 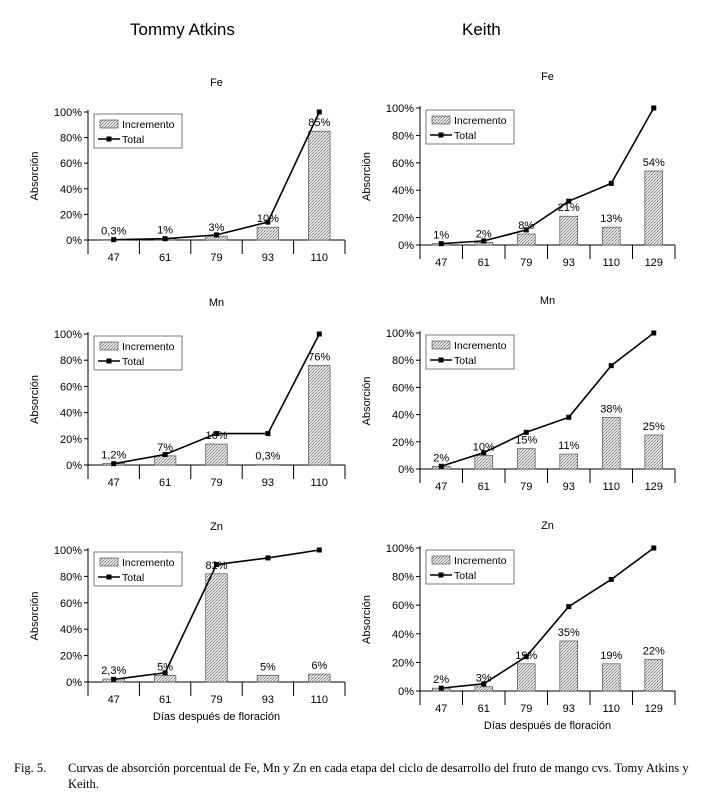 I want to click on bar-data-label: 11%, so click(x=568, y=446).